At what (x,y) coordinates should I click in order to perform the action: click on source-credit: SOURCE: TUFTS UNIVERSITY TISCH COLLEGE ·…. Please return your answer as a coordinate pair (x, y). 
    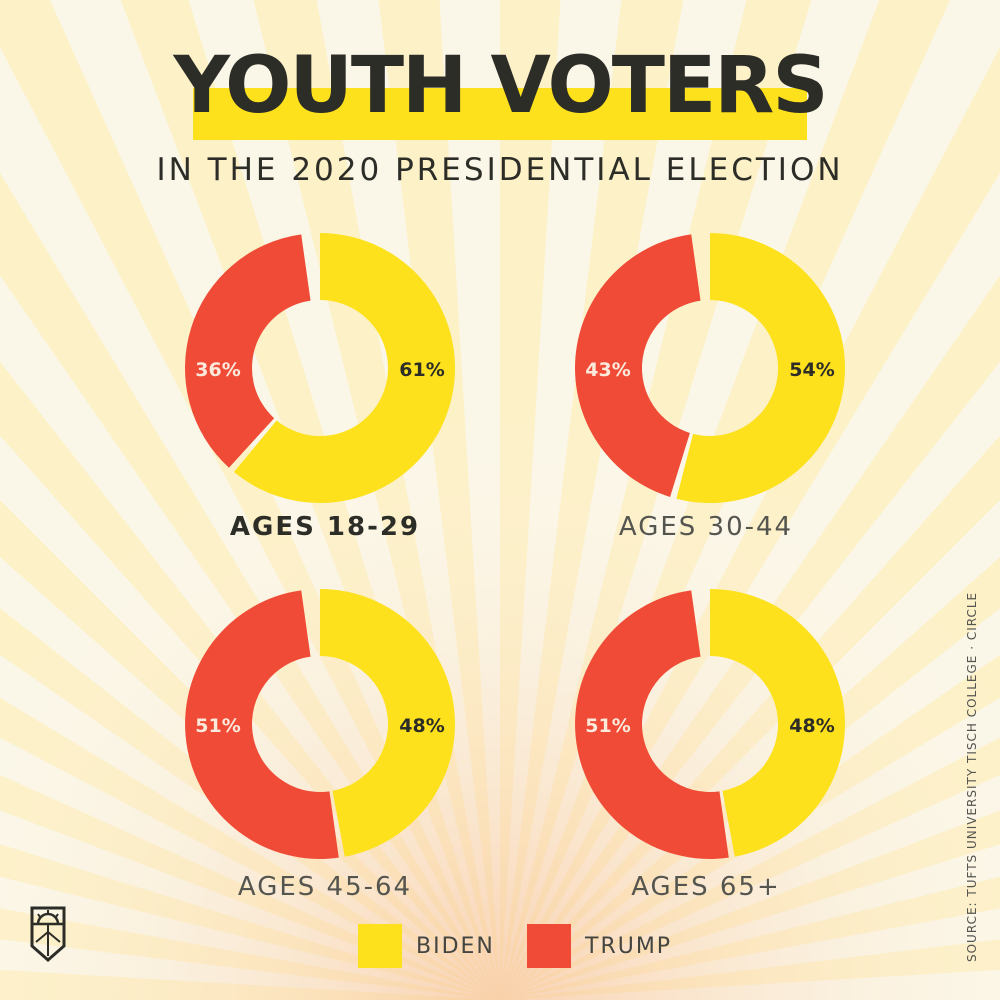
    Looking at the image, I should click on (972, 776).